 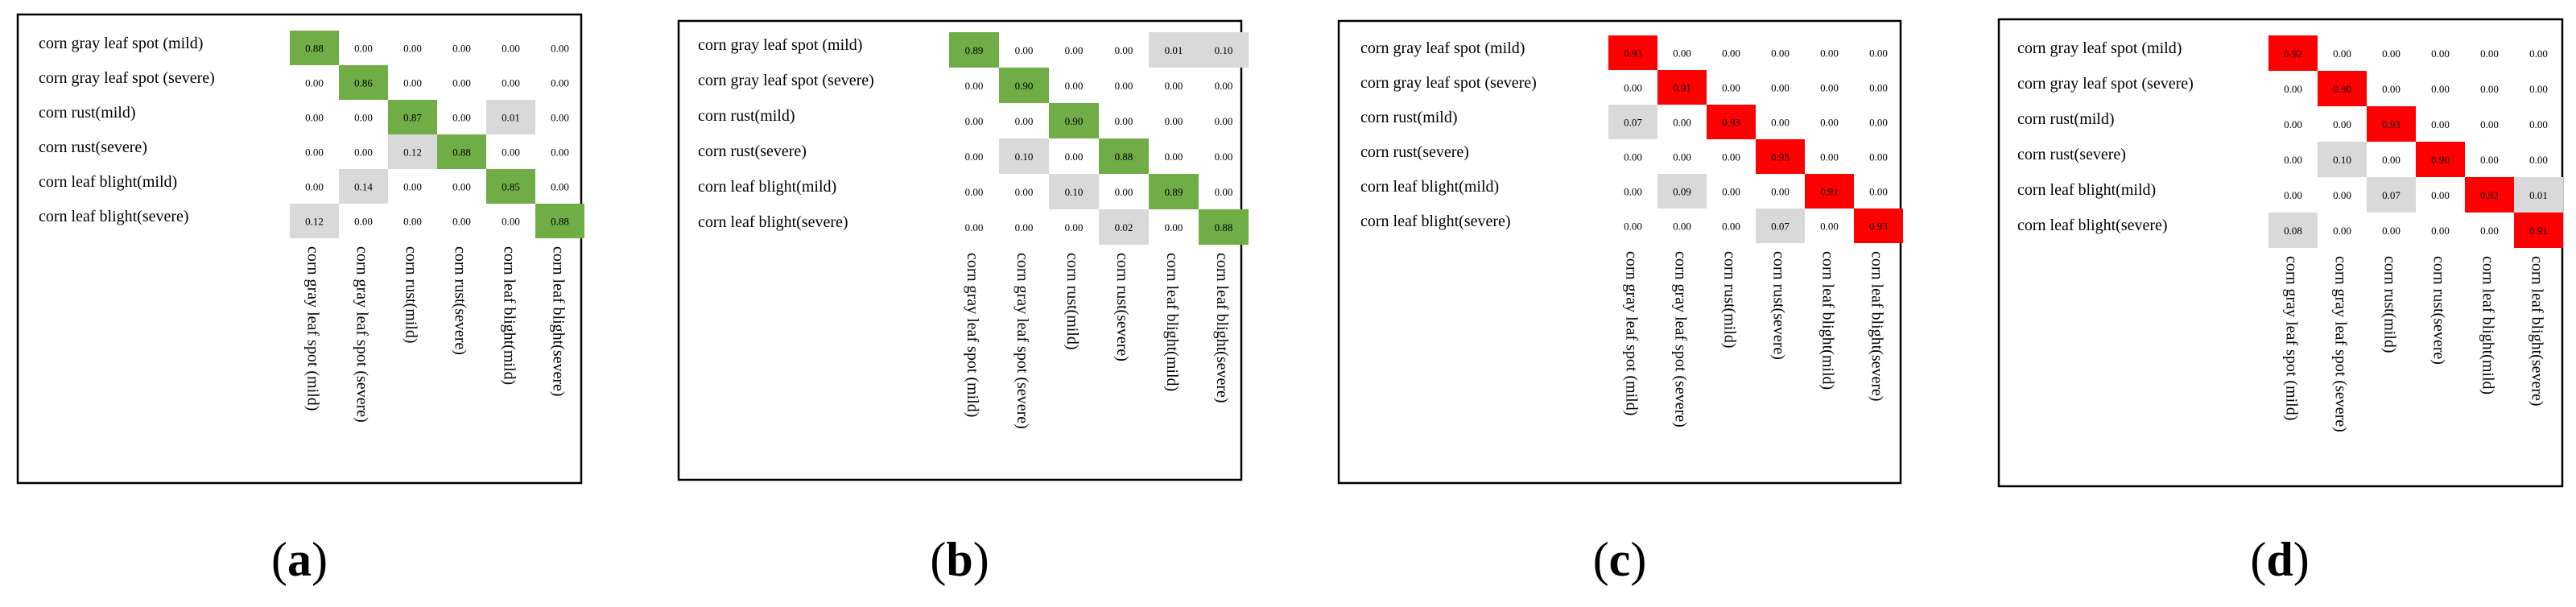 I want to click on row-label: corn rust(severe), so click(x=1414, y=152).